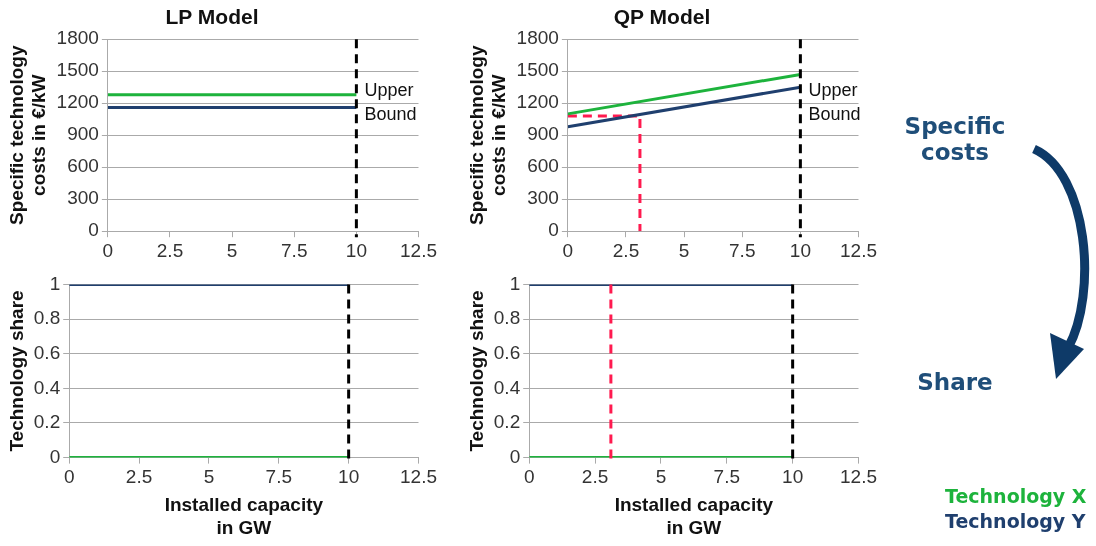  Describe the element at coordinates (955, 382) in the screenshot. I see `text: Share` at that location.